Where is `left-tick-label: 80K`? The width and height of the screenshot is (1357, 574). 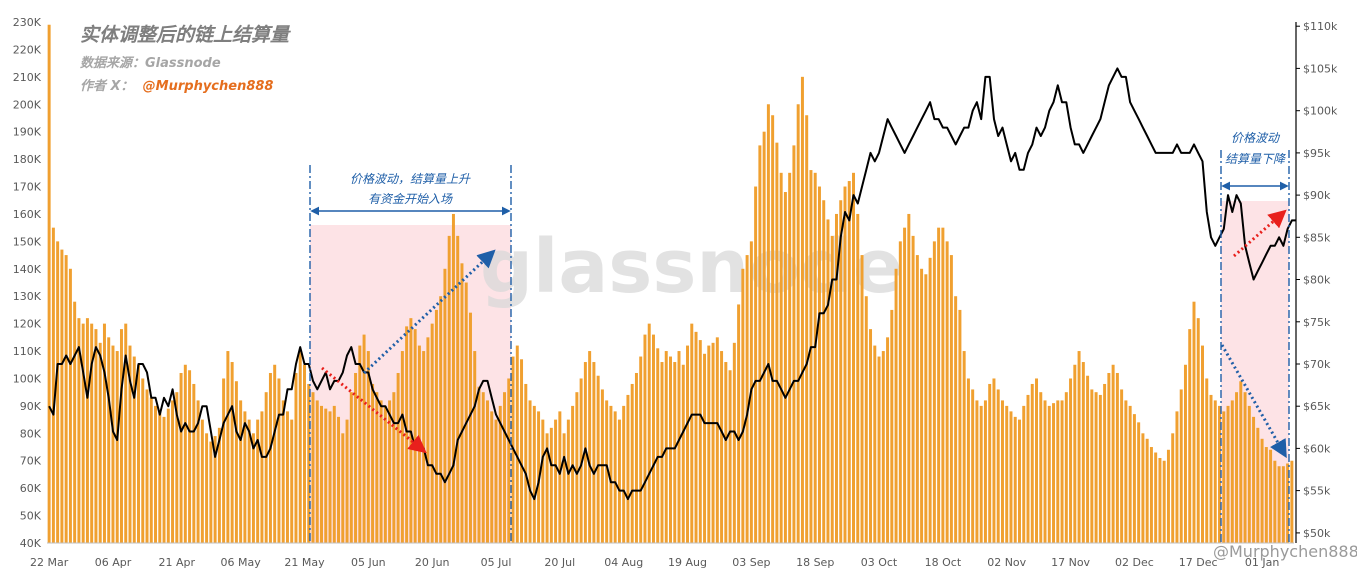 left-tick-label: 80K is located at coordinates (31, 433).